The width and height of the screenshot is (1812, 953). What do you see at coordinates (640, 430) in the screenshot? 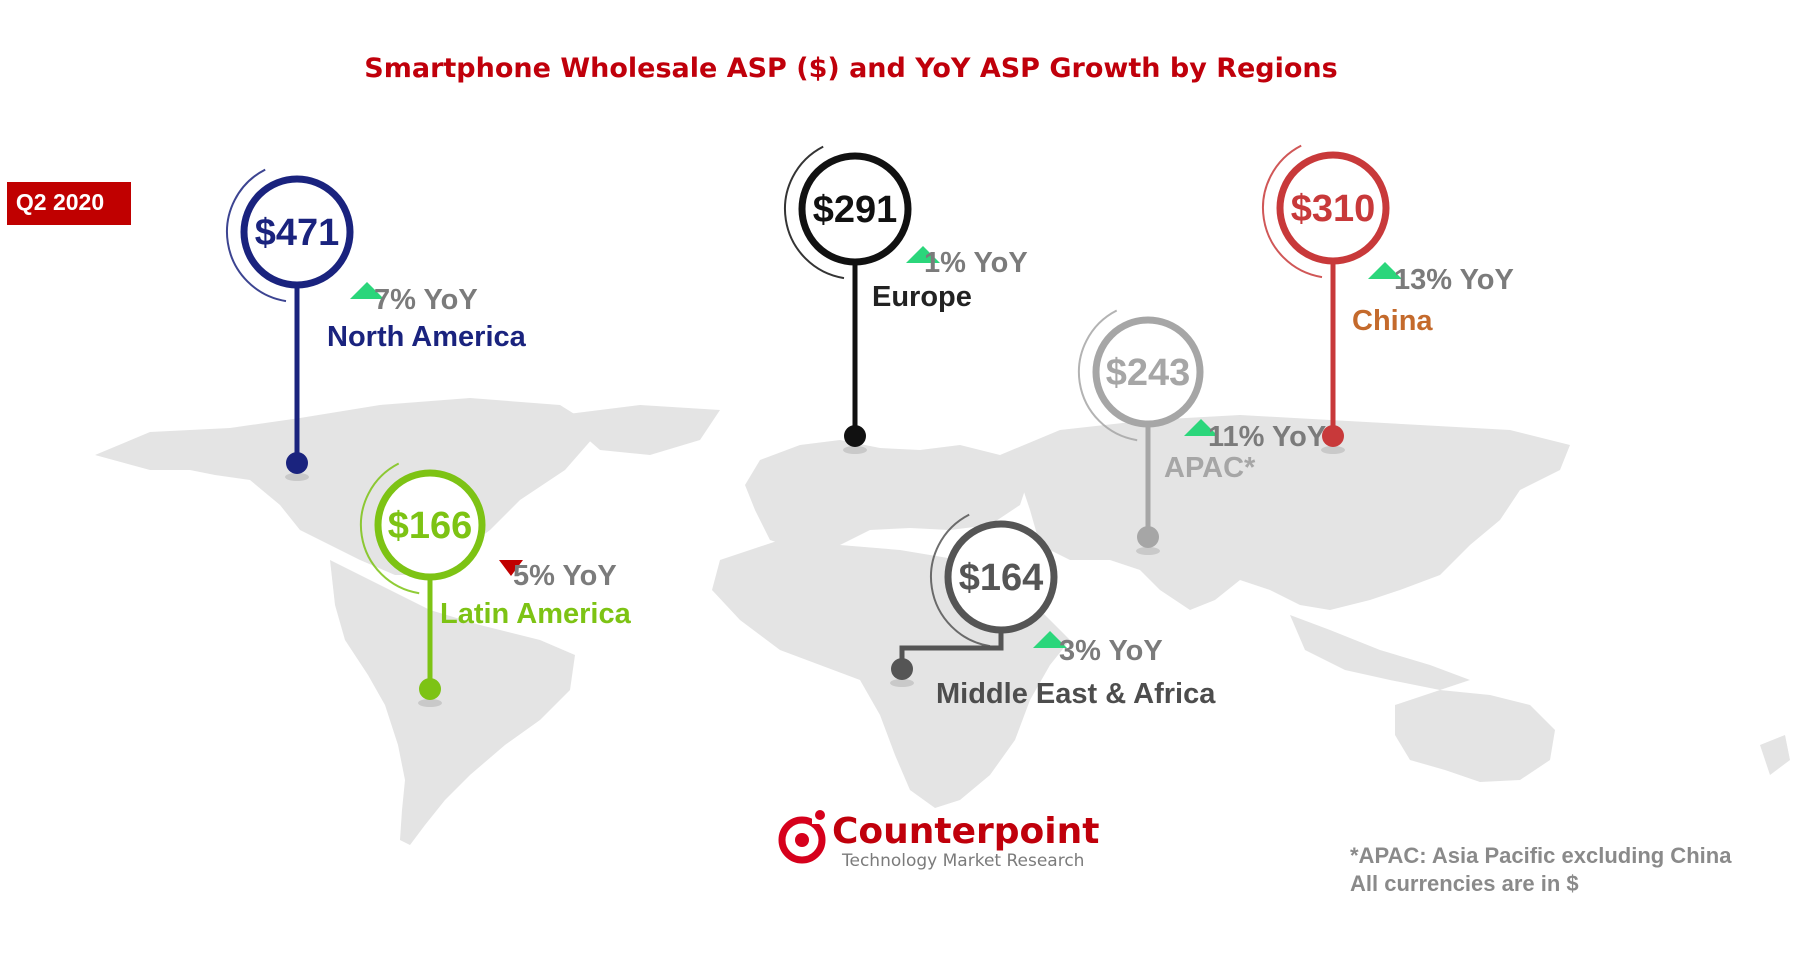
I see `greenland-landmass` at bounding box center [640, 430].